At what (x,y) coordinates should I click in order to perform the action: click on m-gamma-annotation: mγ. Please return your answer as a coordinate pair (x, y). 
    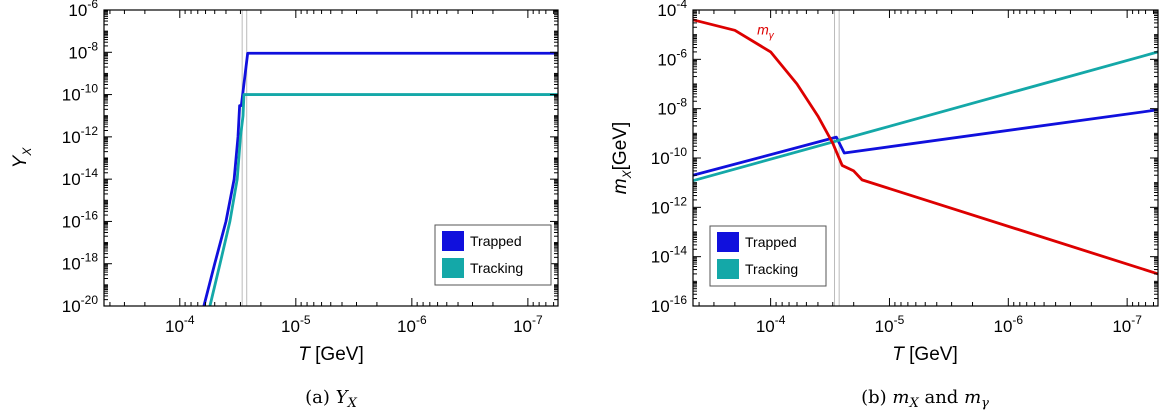
    Looking at the image, I should click on (766, 32).